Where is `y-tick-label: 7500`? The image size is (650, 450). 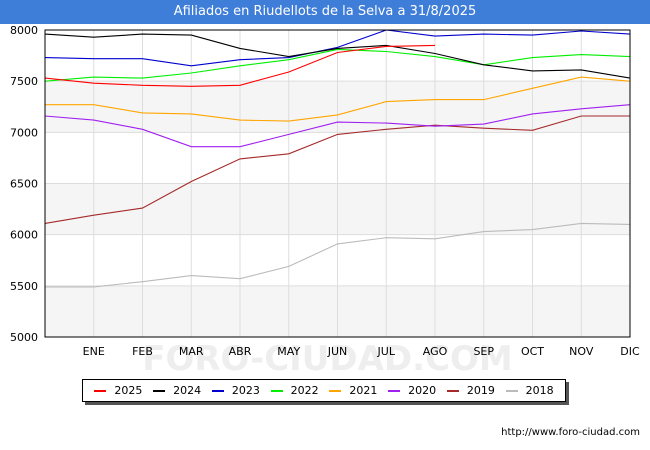 y-tick-label: 7500 is located at coordinates (24, 81).